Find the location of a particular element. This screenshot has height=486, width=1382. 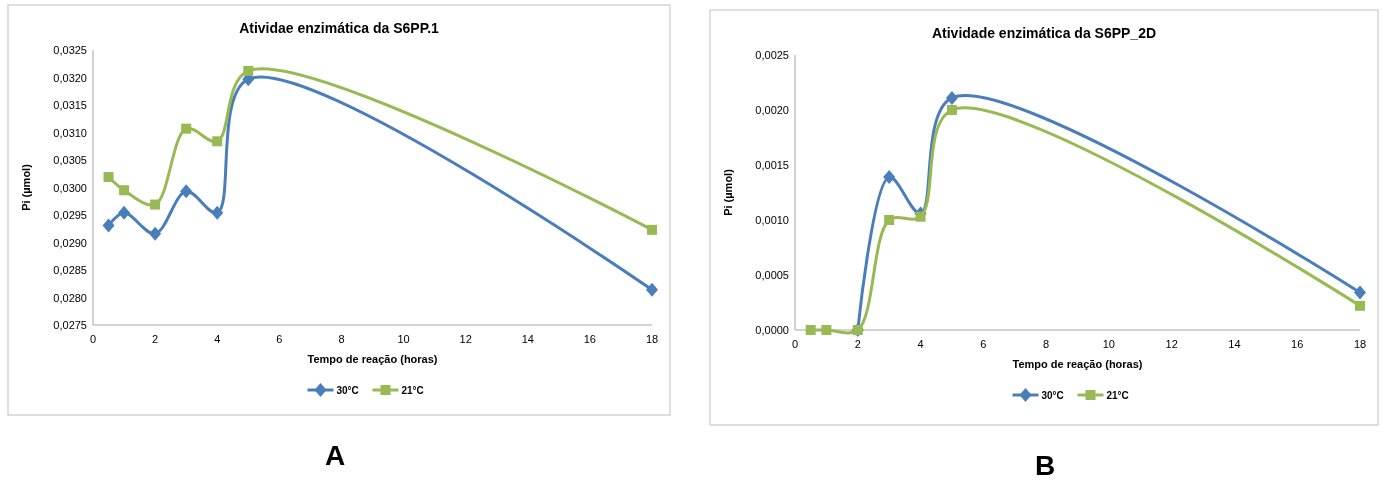

text: B is located at coordinates (1045, 465).